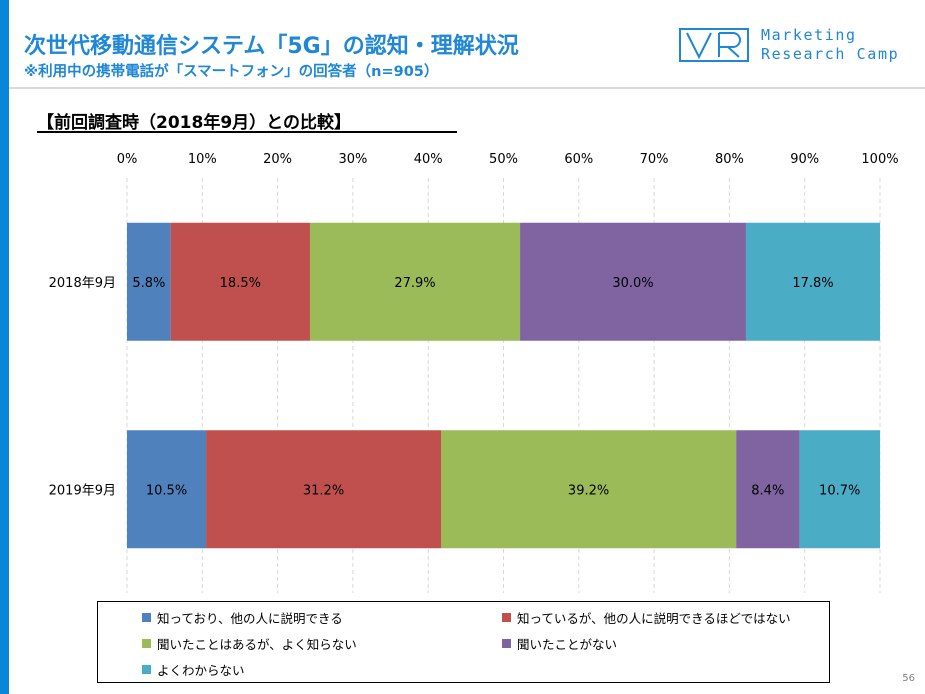 The image size is (925, 694). I want to click on page-title: 次世代移動通信システム「5G」の認知・理解状況, so click(271, 46).